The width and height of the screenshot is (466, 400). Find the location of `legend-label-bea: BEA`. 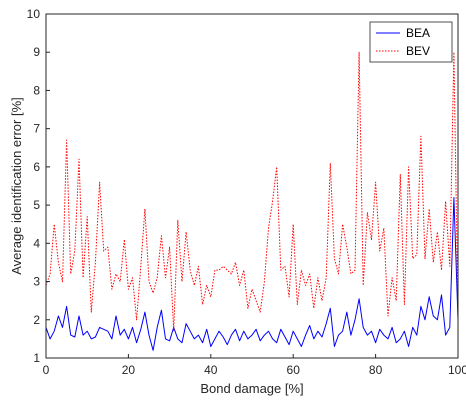

legend-label-bea: BEA is located at coordinates (418, 33).